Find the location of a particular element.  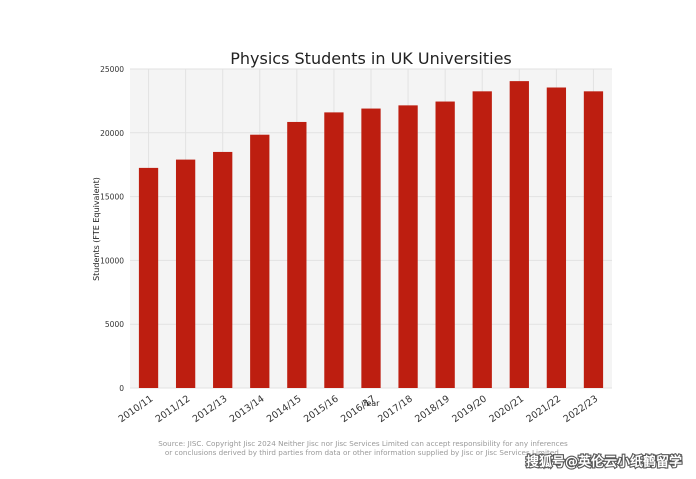

x-tick-label: 2013/14 is located at coordinates (247, 409).